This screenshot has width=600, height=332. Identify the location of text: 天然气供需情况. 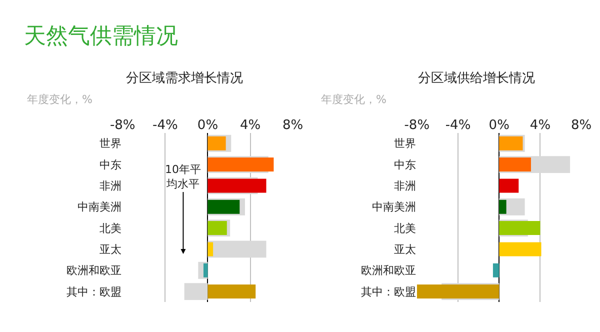
(101, 36).